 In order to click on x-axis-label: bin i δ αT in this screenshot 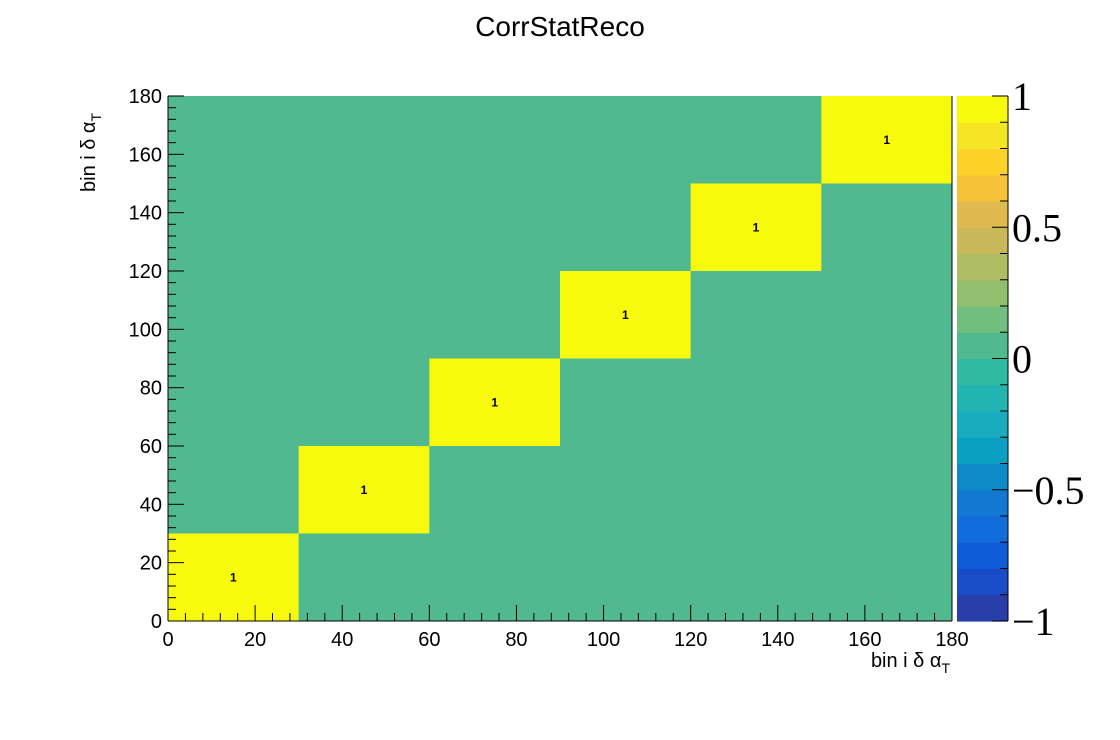, I will do `click(911, 663)`.